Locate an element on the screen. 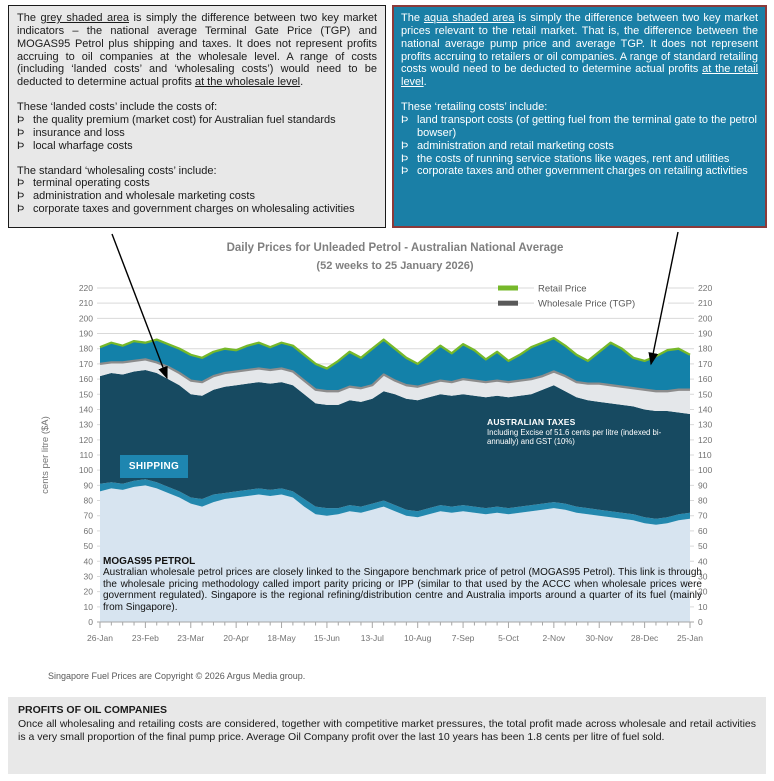 This screenshot has height=781, width=774. y-tick-label-left: 140 is located at coordinates (86, 409).